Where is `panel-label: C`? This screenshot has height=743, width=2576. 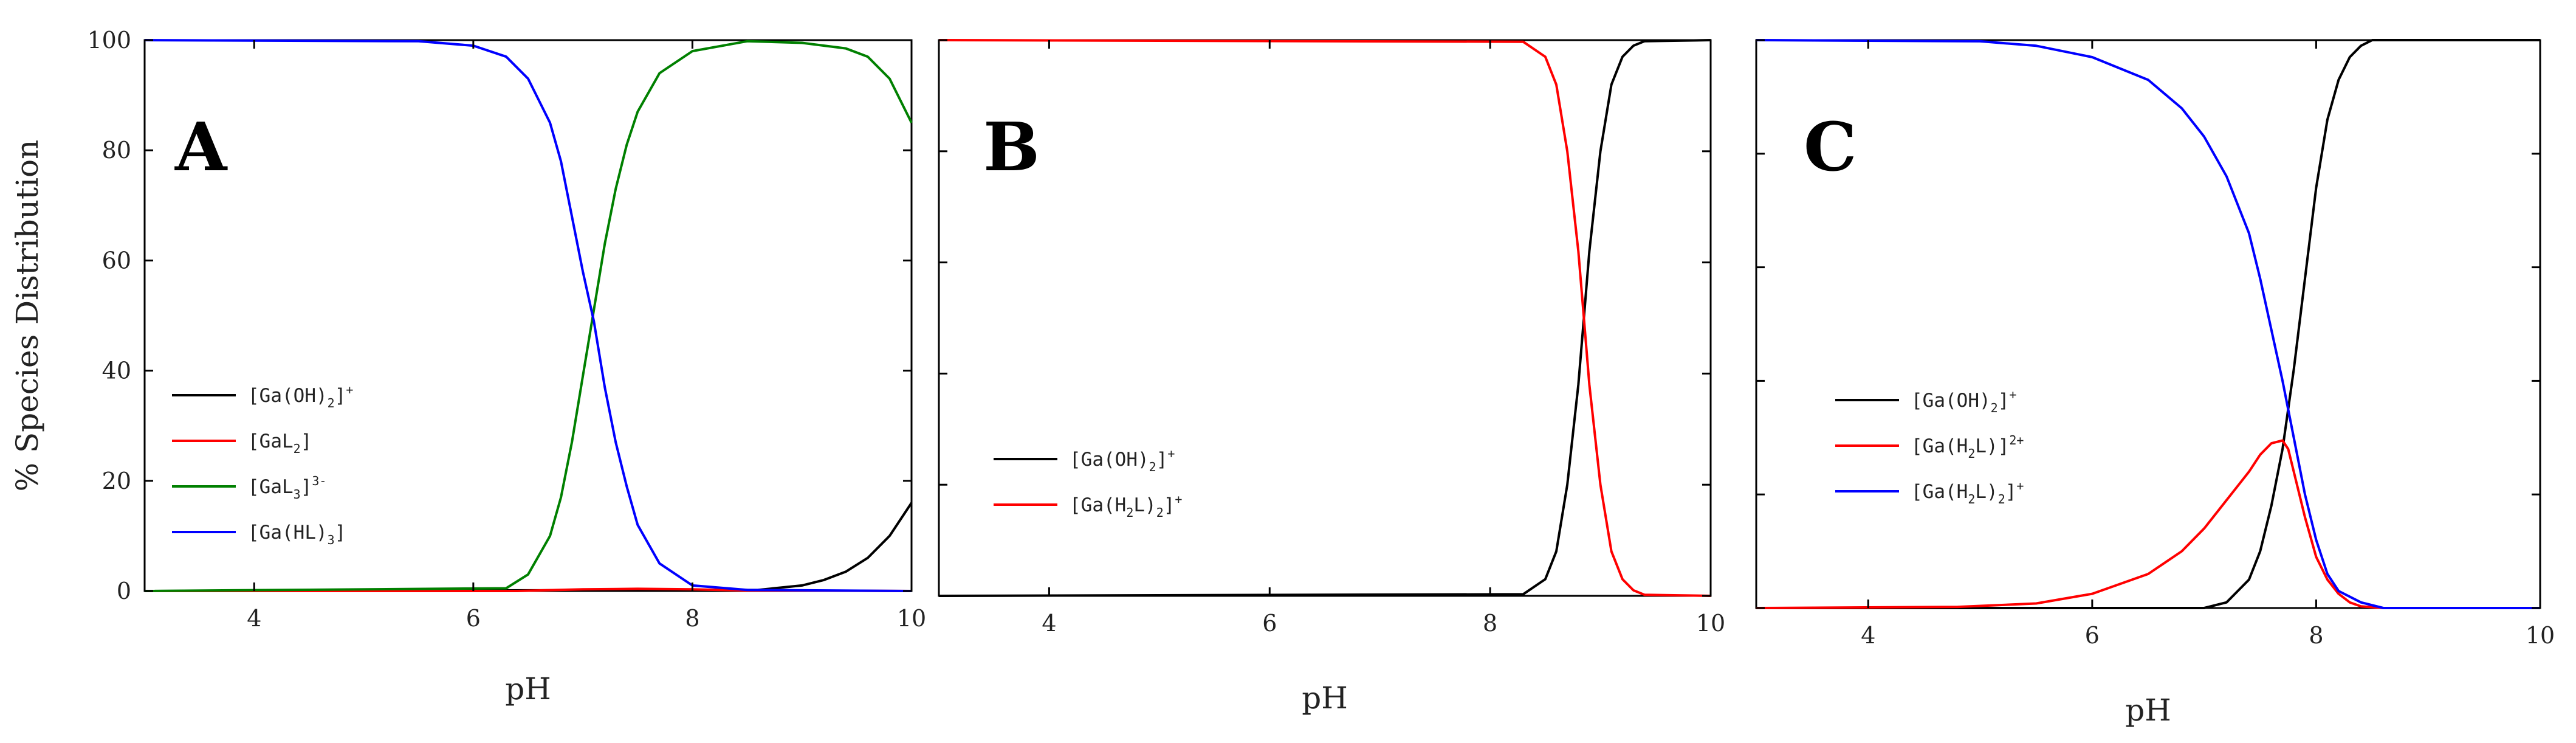 panel-label: C is located at coordinates (1830, 147).